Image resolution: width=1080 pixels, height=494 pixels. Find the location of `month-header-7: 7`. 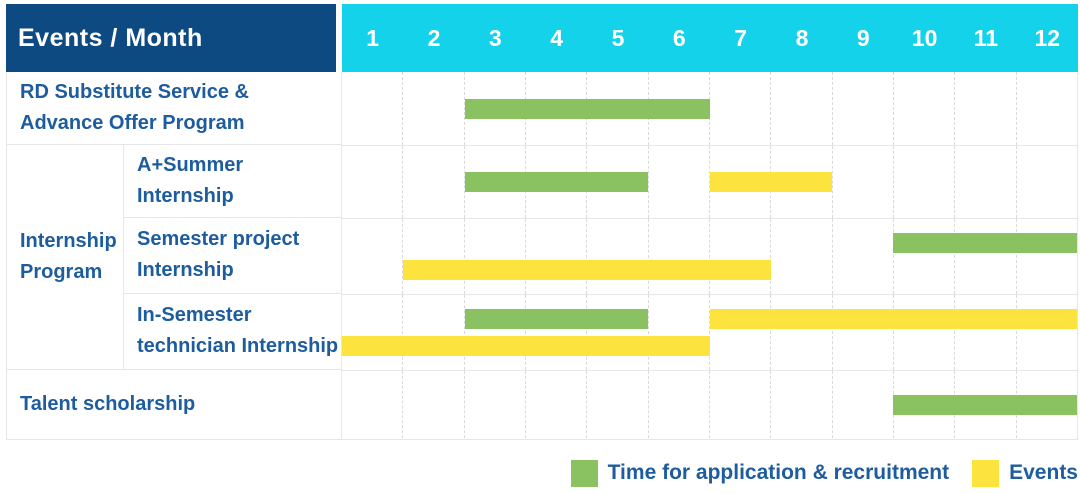

month-header-7: 7 is located at coordinates (741, 37).